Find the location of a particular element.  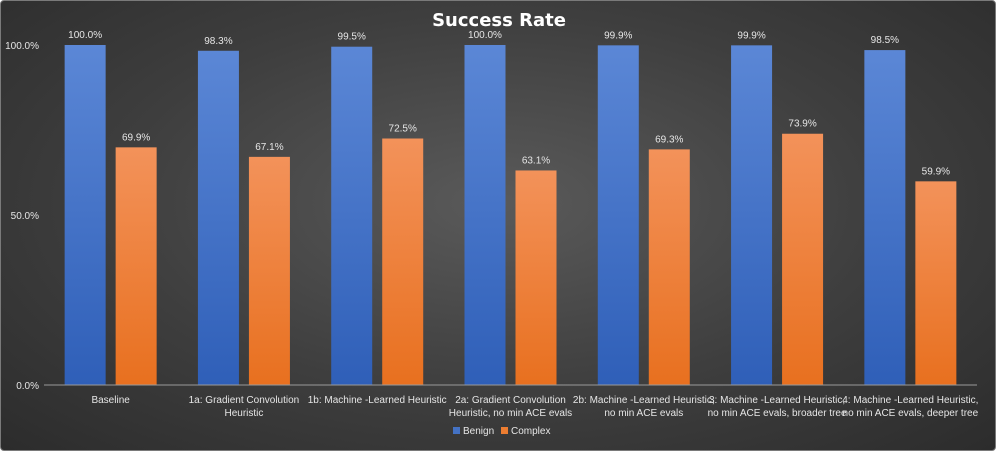

x-tick-label: Baseline is located at coordinates (110, 400).